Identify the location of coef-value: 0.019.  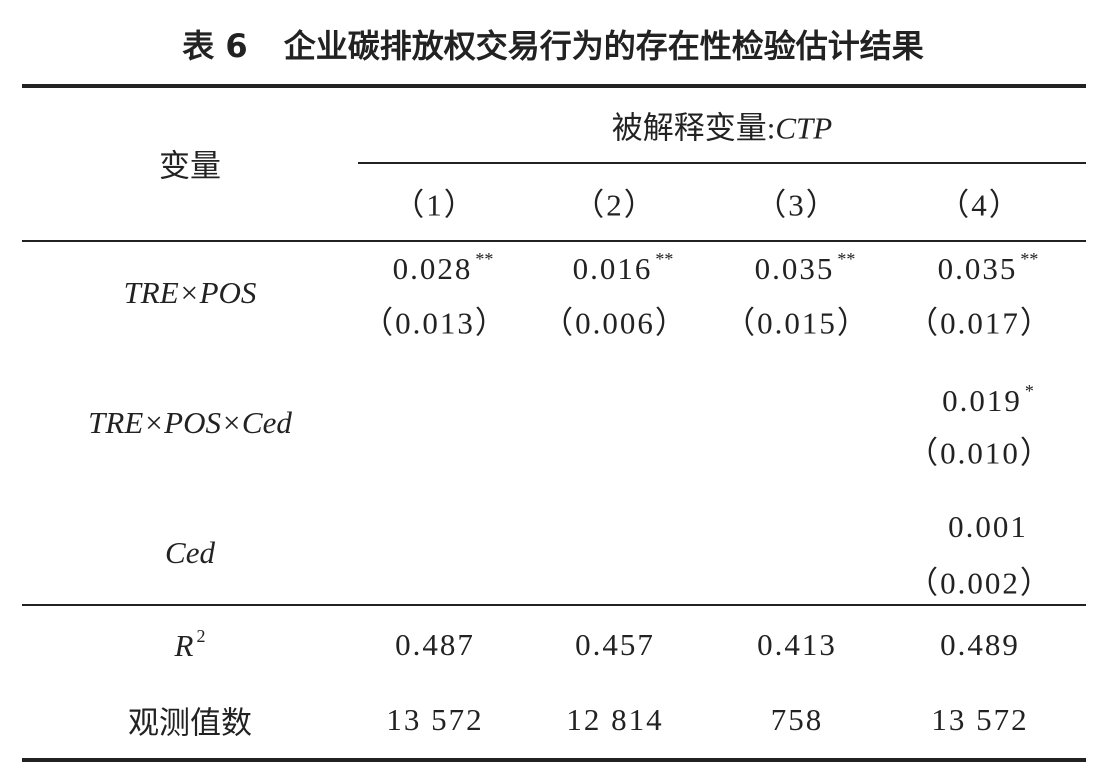
(982, 400).